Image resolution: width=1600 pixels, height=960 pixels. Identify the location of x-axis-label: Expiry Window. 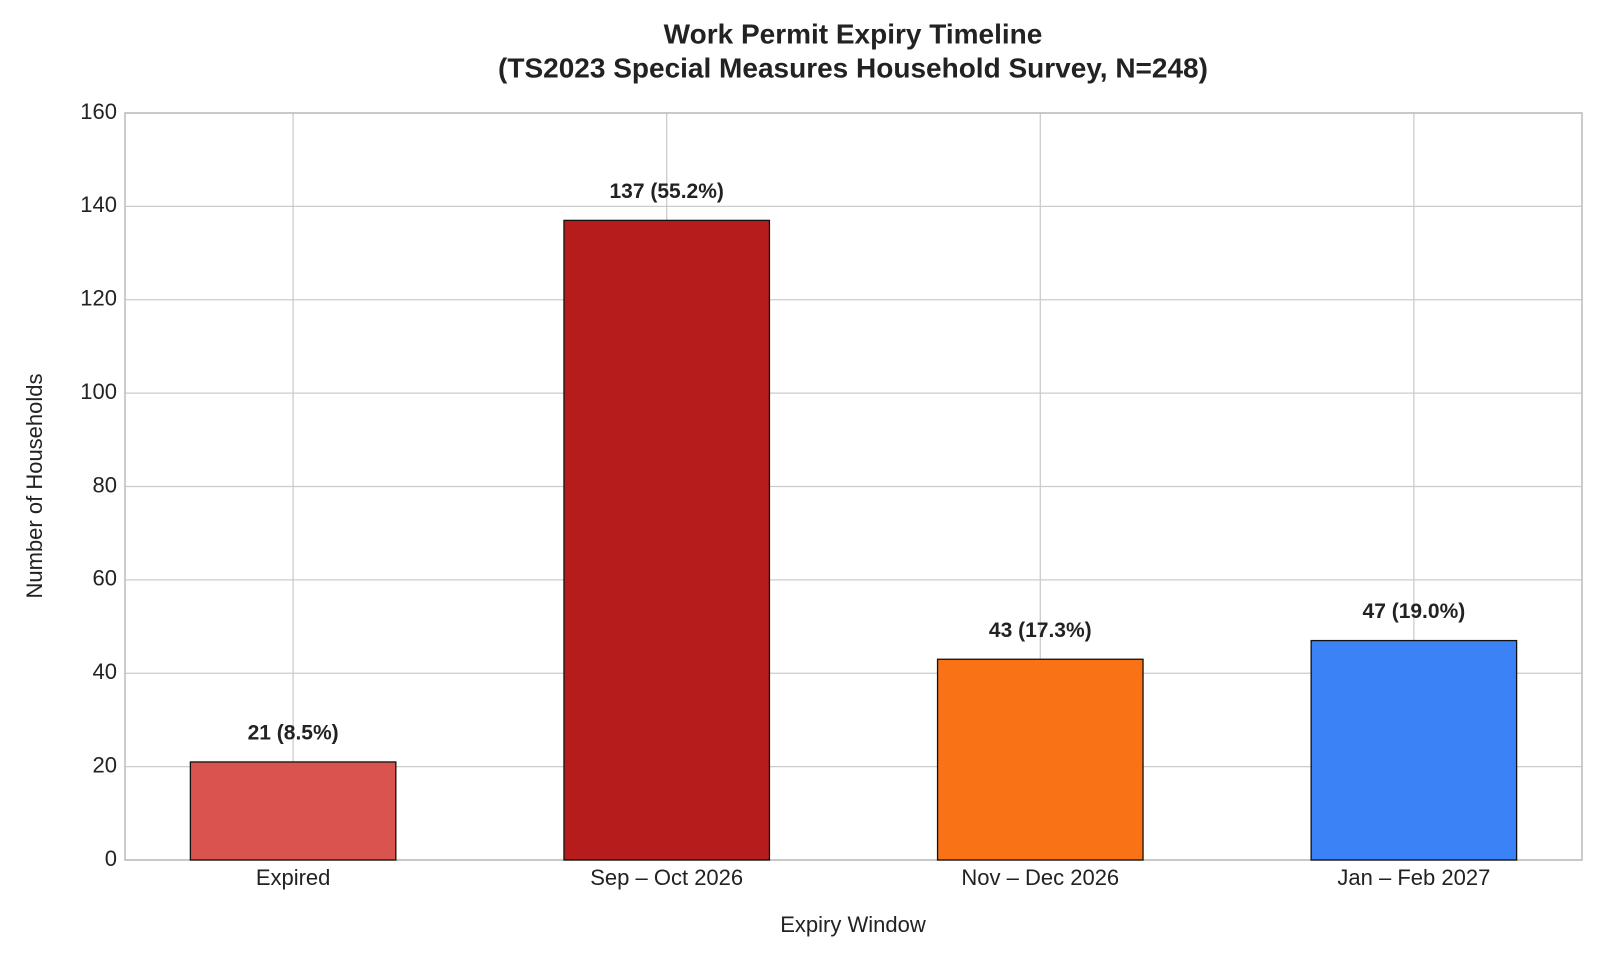
(853, 924).